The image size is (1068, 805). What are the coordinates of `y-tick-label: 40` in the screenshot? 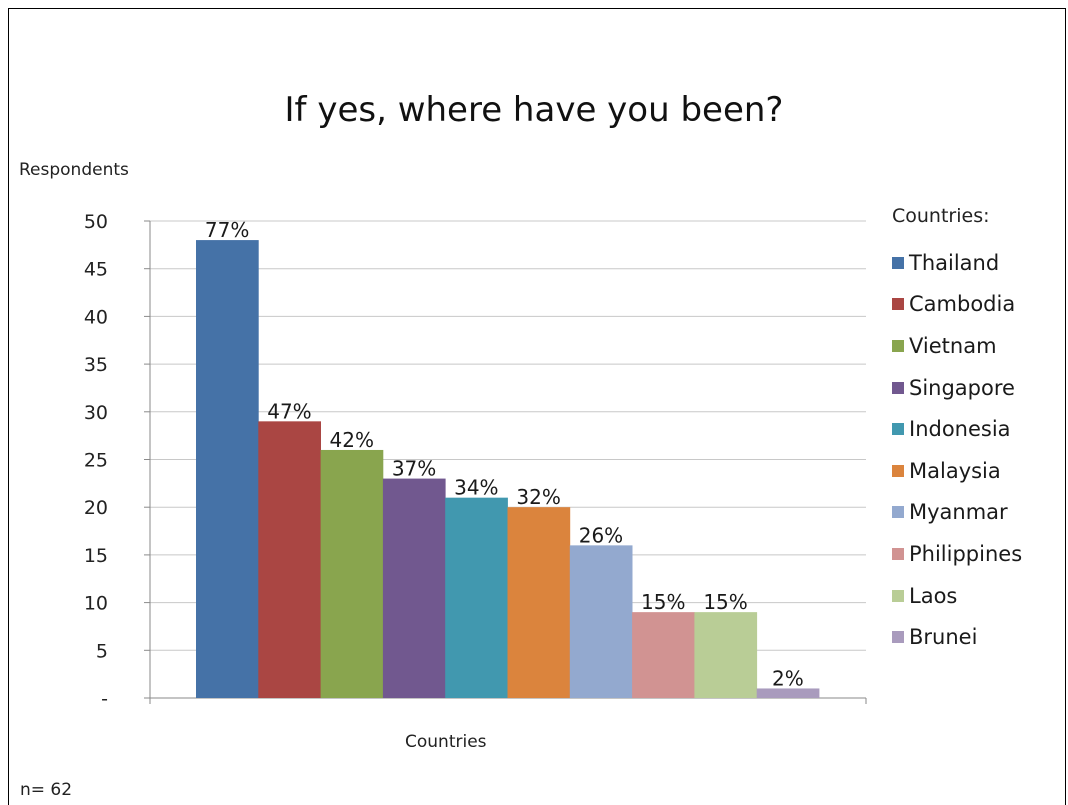 It's located at (96, 317).